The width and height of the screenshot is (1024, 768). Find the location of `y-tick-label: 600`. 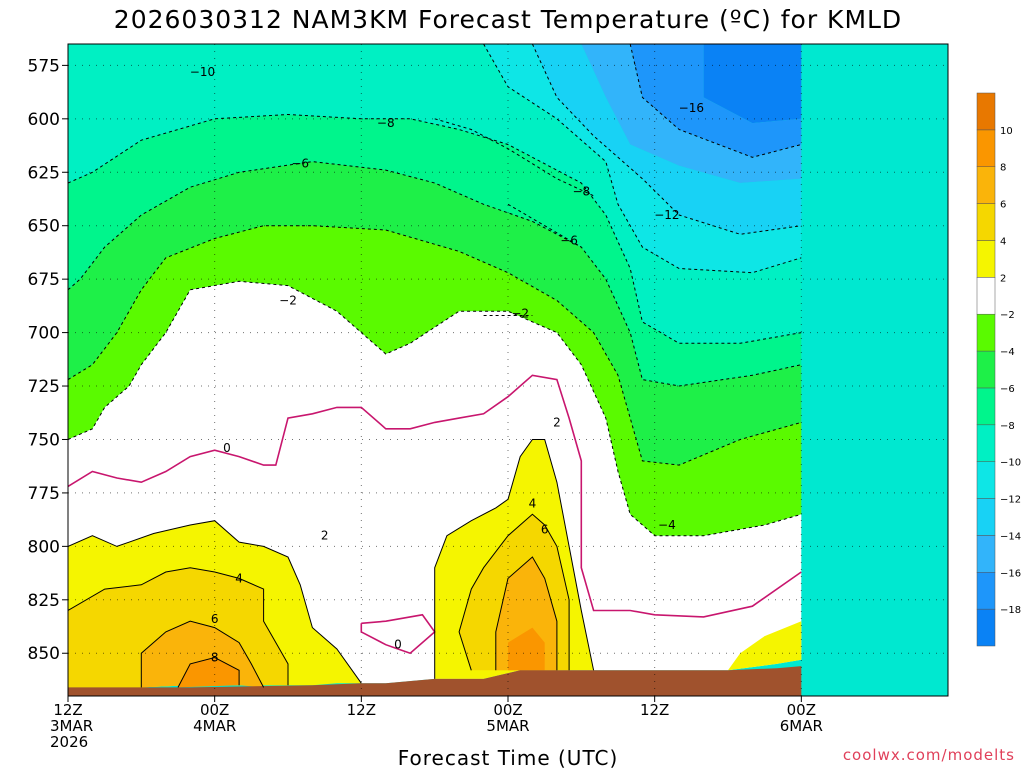

y-tick-label: 600 is located at coordinates (44, 120).